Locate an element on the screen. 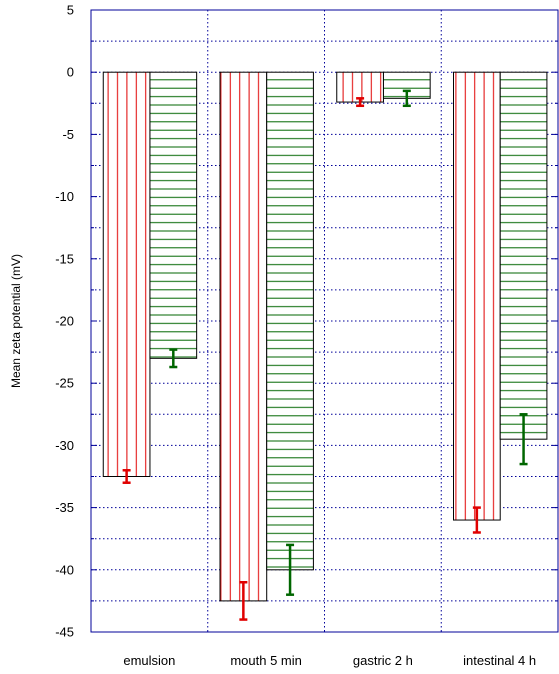  y-tick-labels: 5 0 -5 -10 -15 -20 -25 -30 -35 -40 -45 is located at coordinates (64, 321).